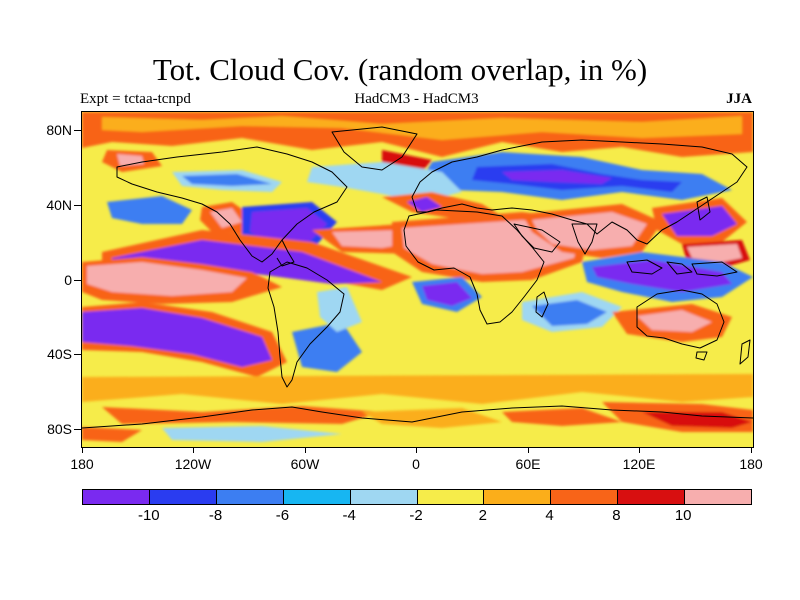  I want to click on lat-label-0: 0, so click(68, 280).